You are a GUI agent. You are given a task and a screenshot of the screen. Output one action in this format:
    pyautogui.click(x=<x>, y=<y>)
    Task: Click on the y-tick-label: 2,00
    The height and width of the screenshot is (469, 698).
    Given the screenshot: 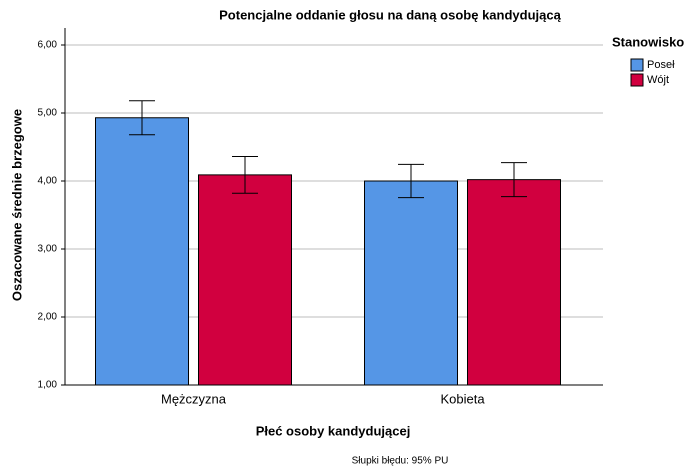 What is the action you would take?
    pyautogui.click(x=48, y=317)
    